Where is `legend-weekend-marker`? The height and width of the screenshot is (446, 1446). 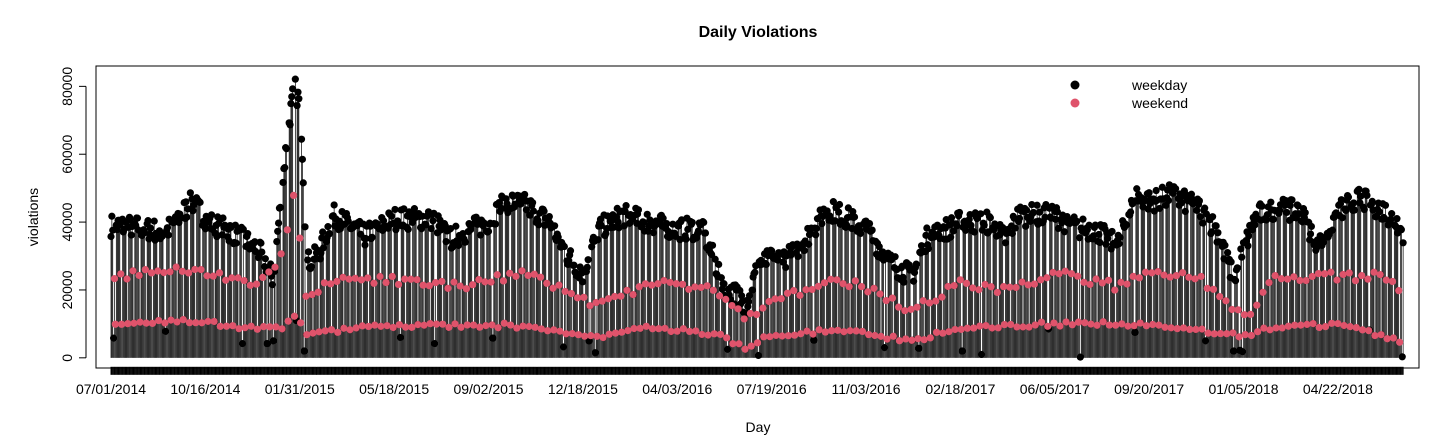 legend-weekend-marker is located at coordinates (1075, 103).